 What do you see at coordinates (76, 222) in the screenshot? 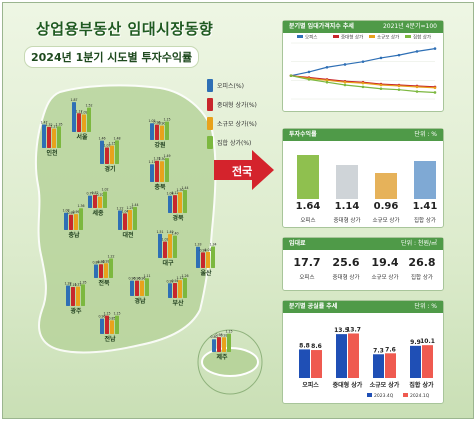
I see `region-bar-충남-2` at bounding box center [76, 222].